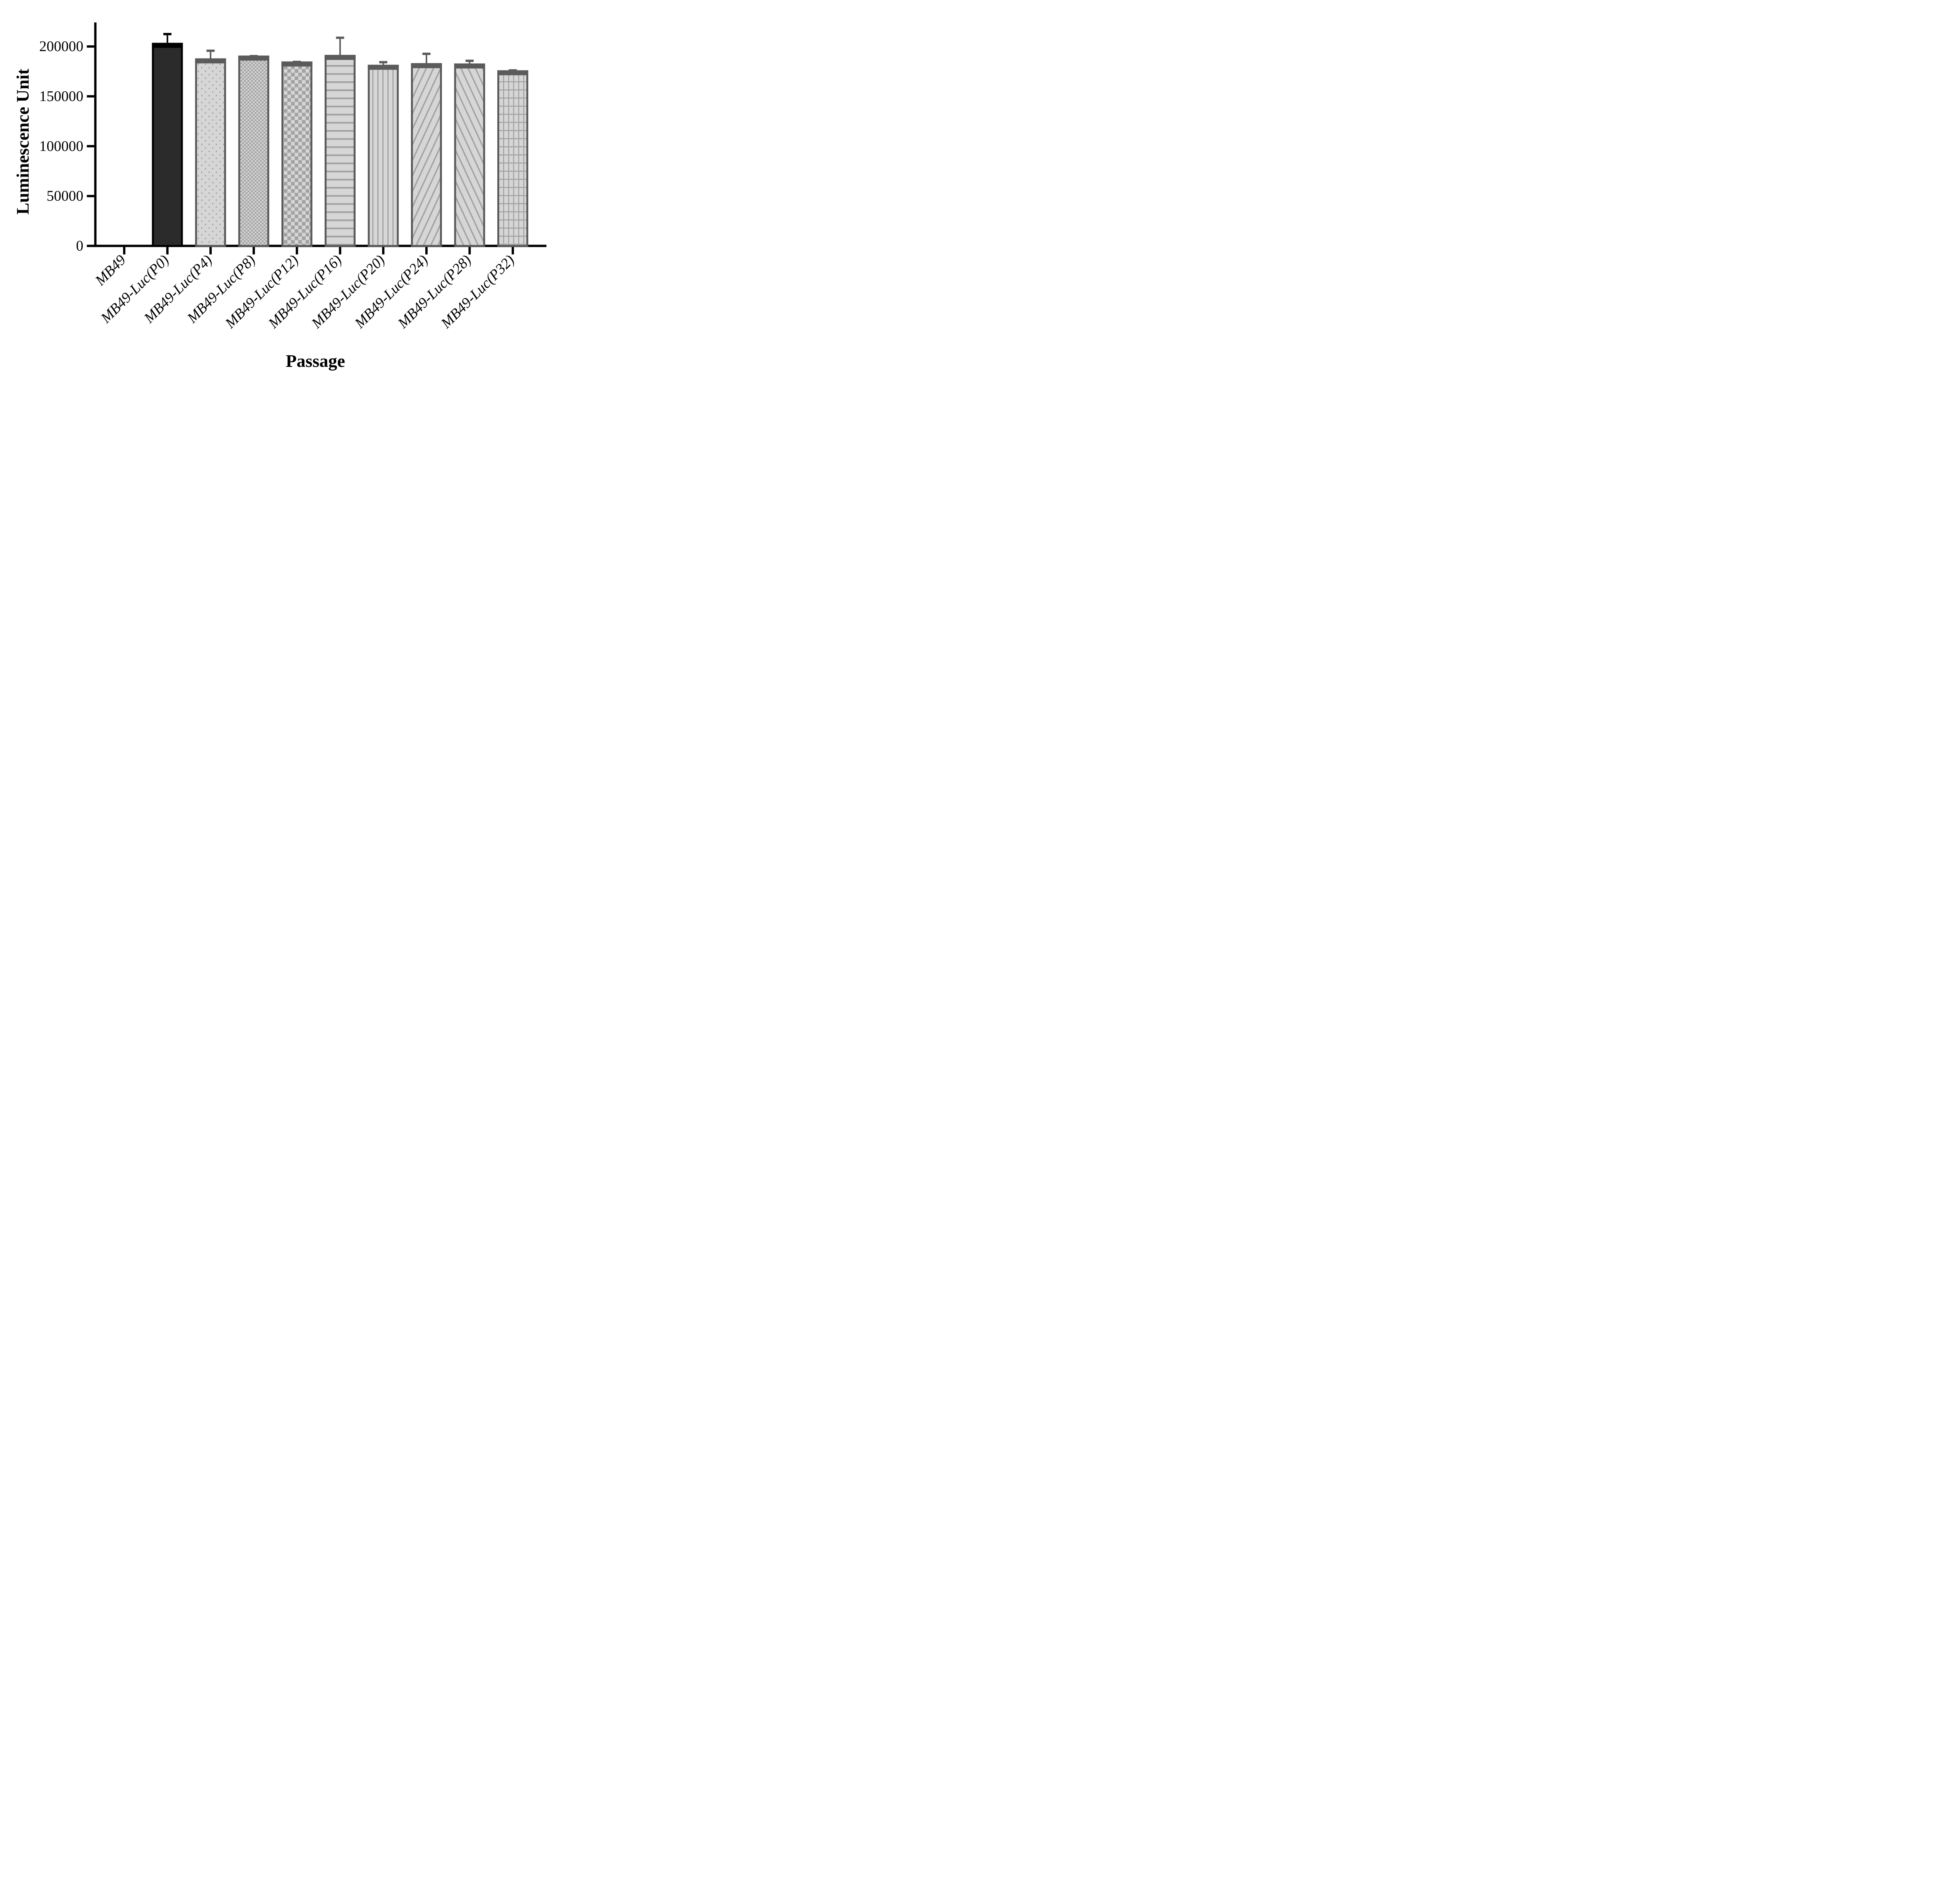 The height and width of the screenshot is (1904, 1935). What do you see at coordinates (513, 72) in the screenshot?
I see `bar-top-cap-MB49-Luc(P32)` at bounding box center [513, 72].